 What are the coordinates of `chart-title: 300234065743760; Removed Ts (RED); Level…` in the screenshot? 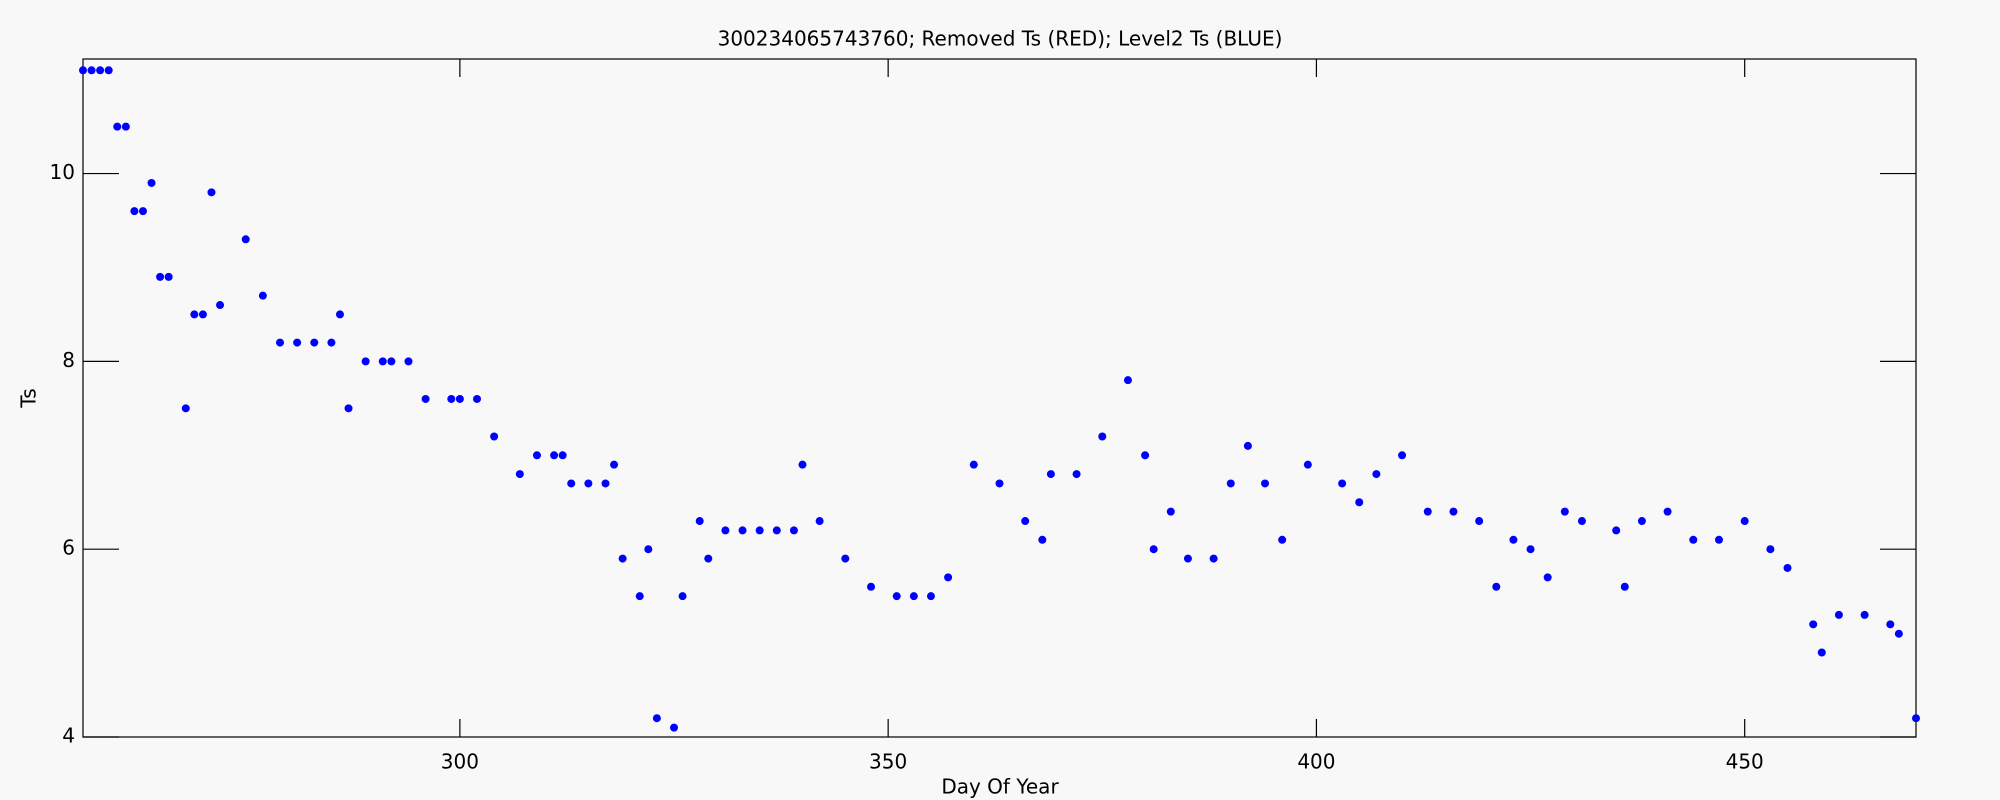 It's located at (1000, 39).